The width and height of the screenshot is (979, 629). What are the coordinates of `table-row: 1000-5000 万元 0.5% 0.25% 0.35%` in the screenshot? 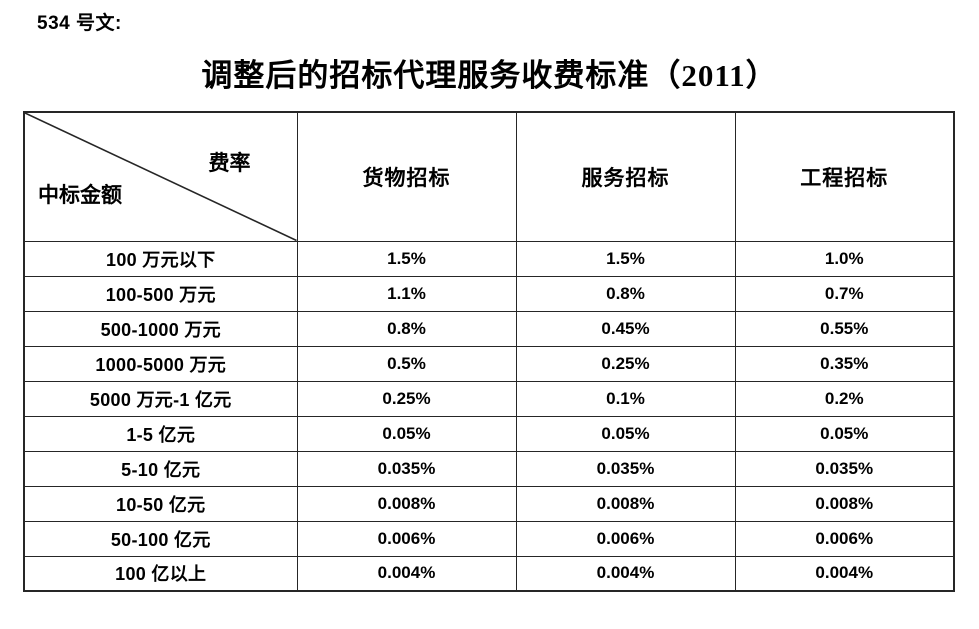 It's located at (489, 363).